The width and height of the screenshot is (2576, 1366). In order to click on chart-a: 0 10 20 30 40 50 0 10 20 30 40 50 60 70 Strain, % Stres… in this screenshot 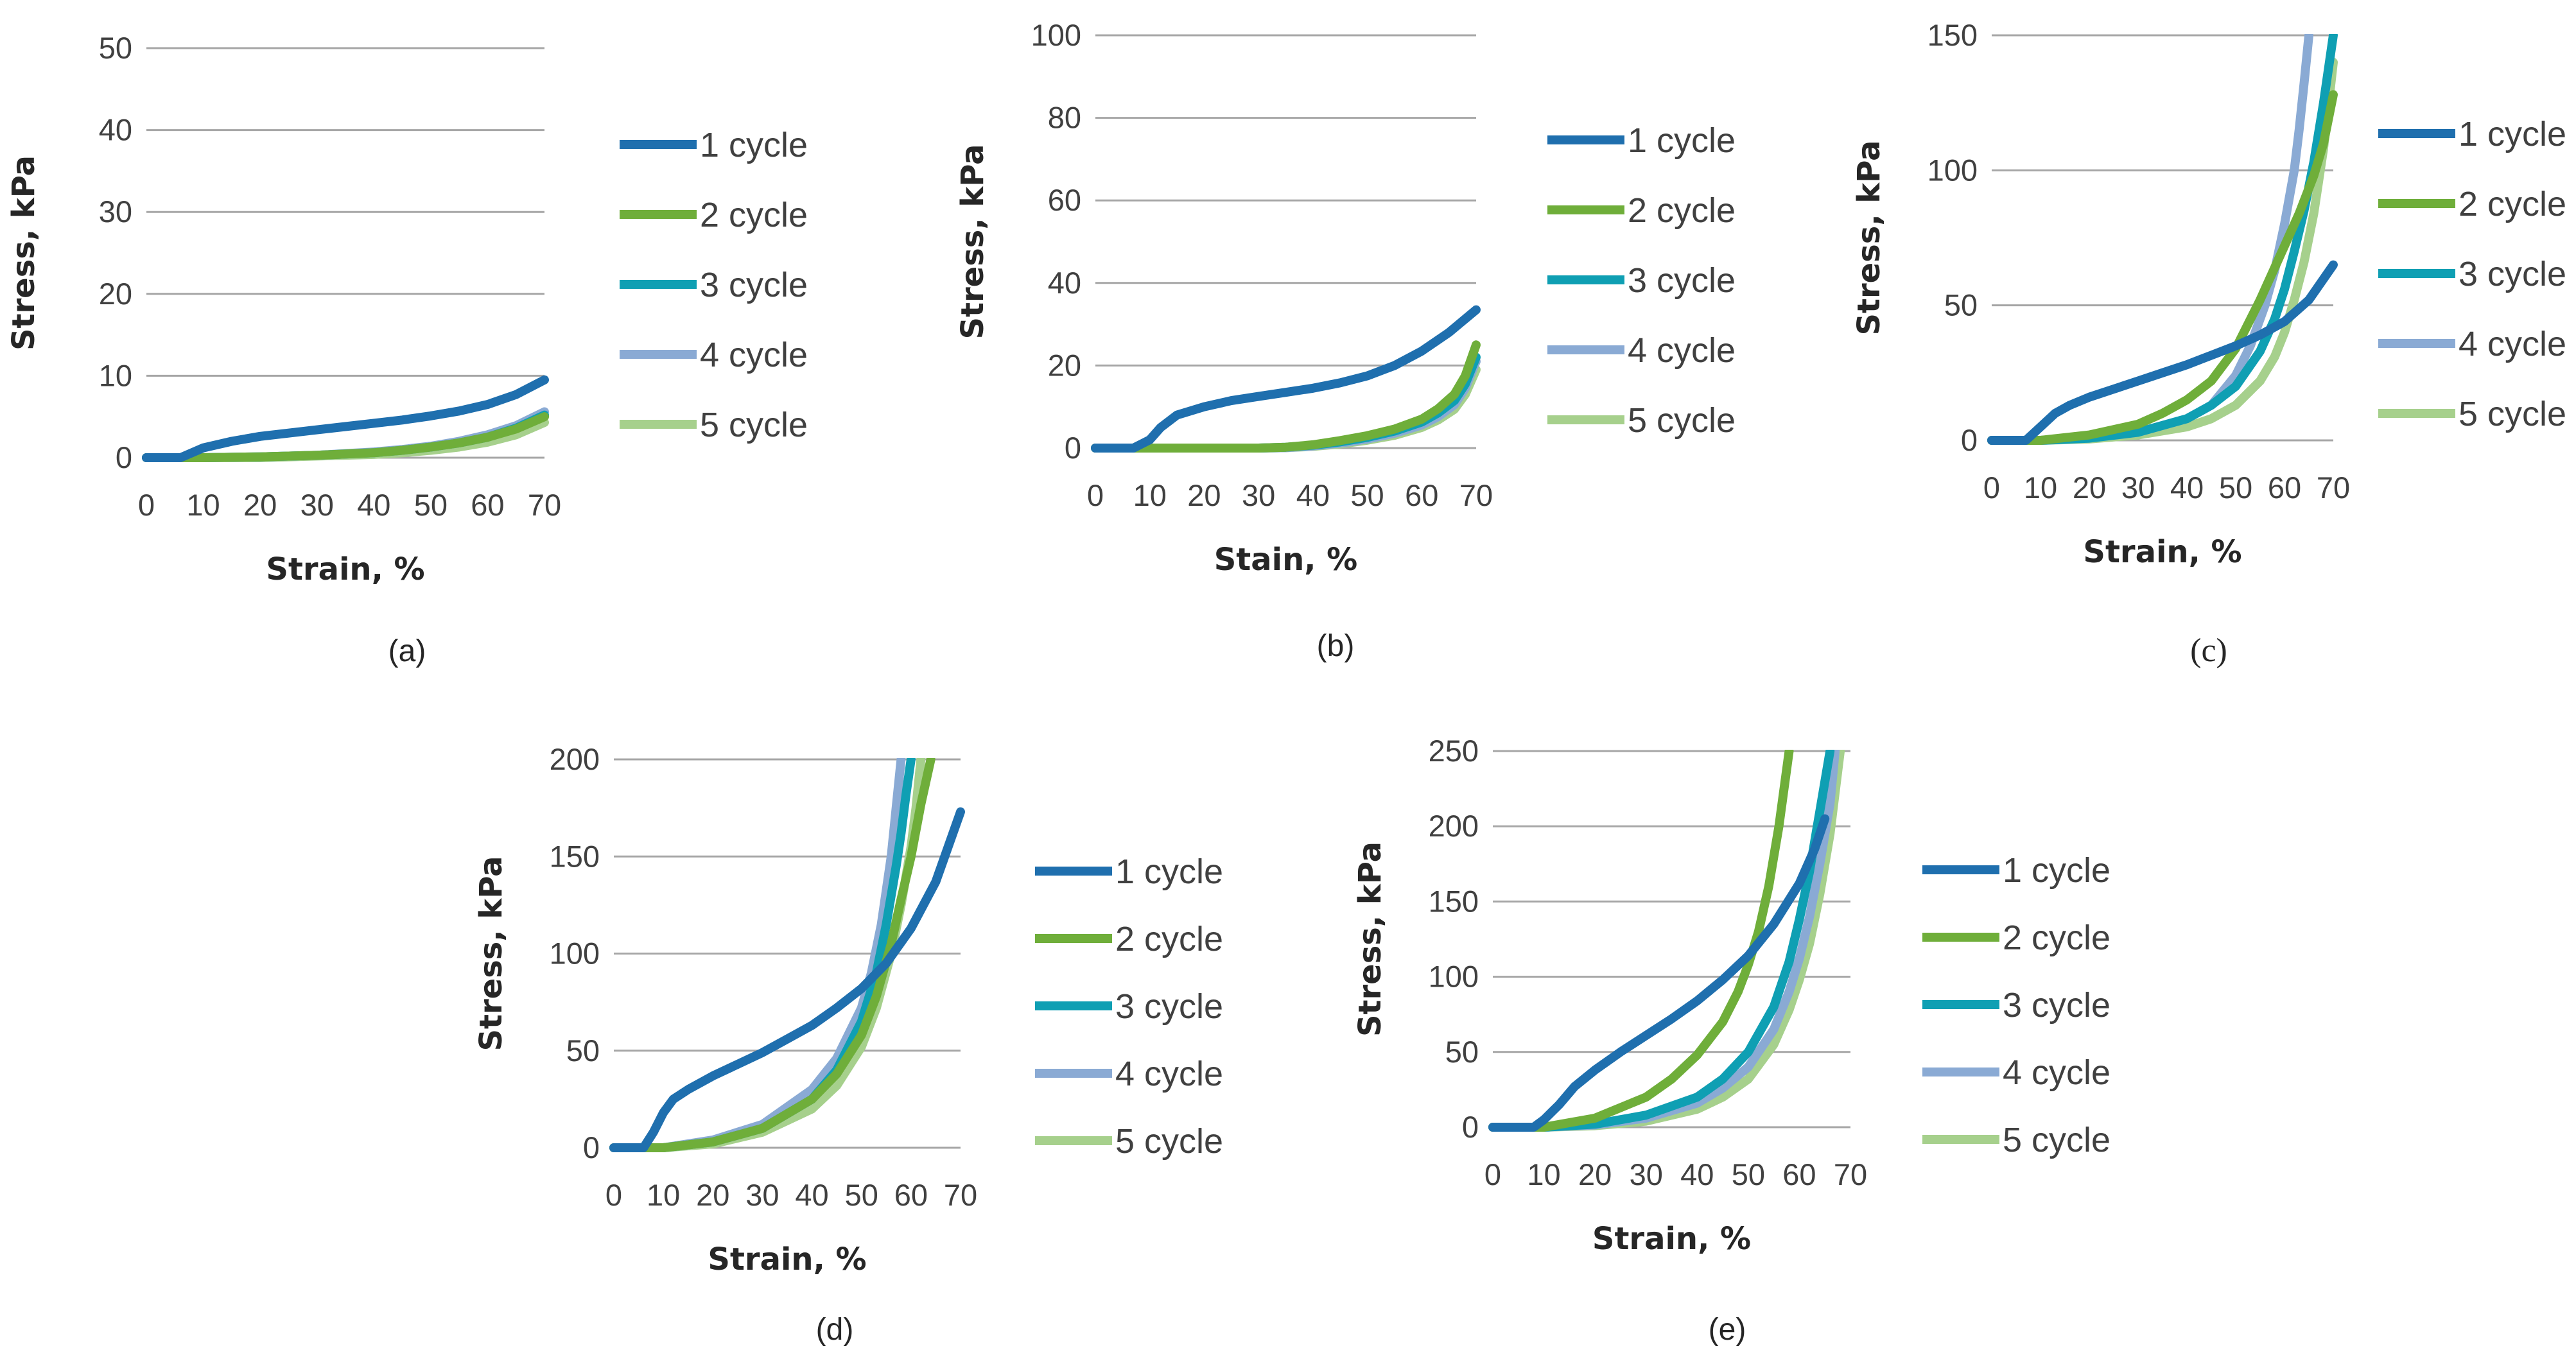, I will do `click(407, 349)`.